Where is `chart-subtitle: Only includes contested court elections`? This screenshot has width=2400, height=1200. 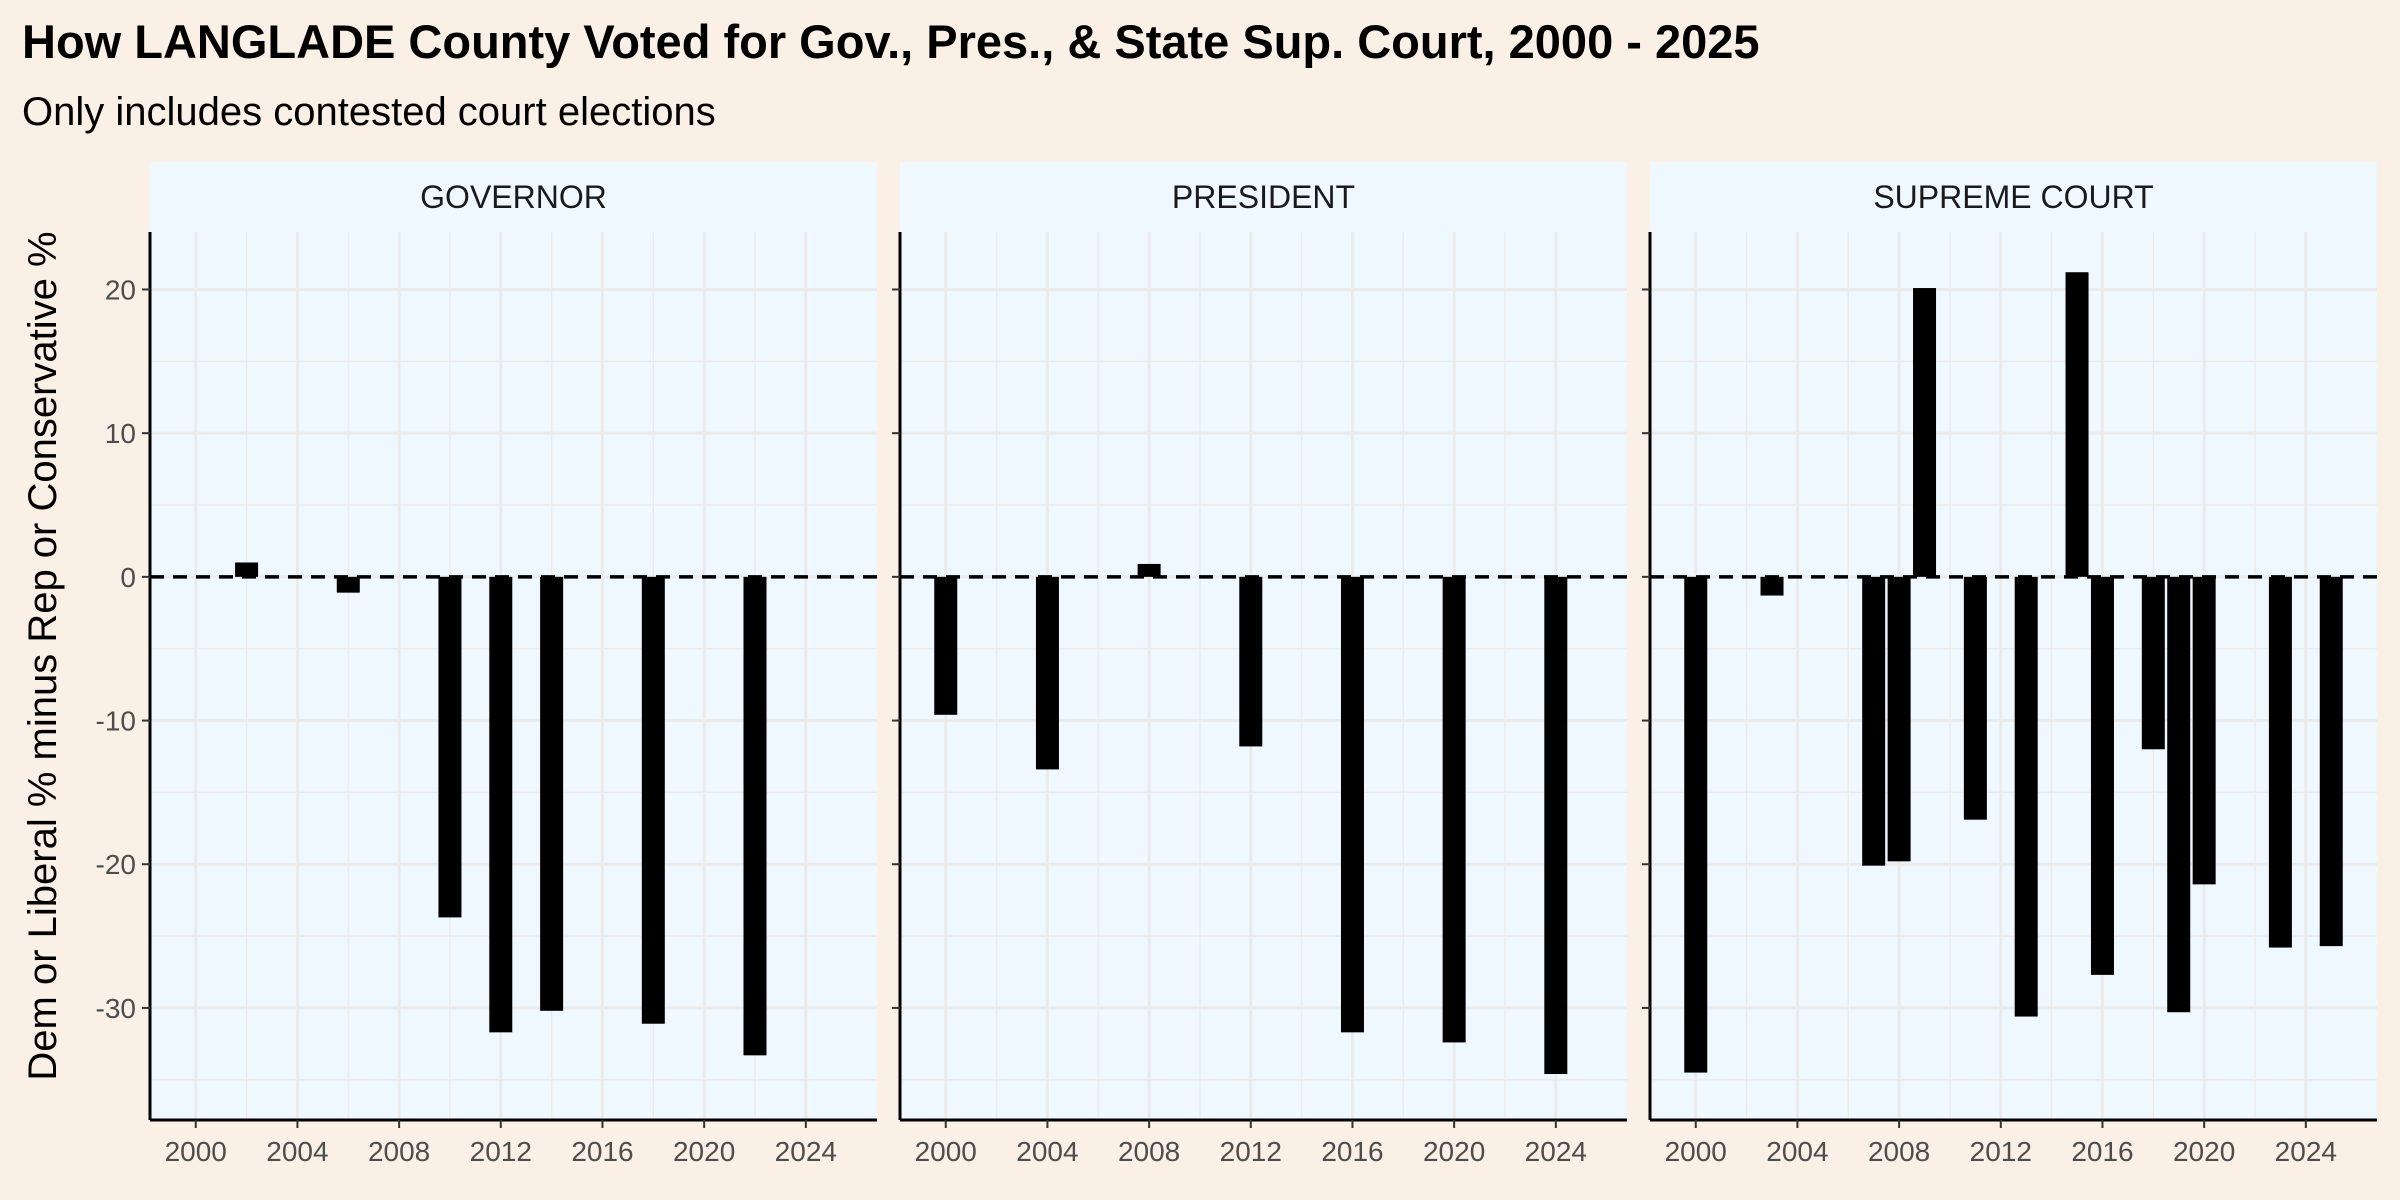
chart-subtitle: Only includes contested court elections is located at coordinates (369, 112).